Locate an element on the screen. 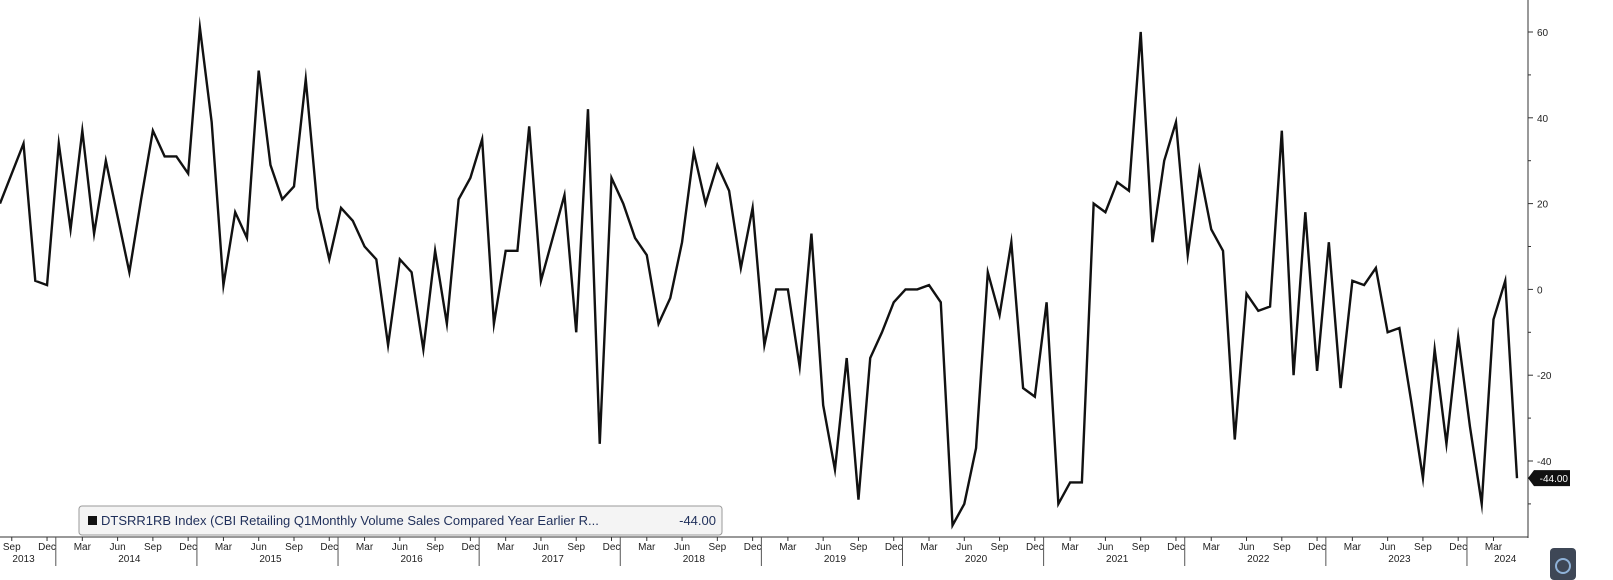  y-axis: -40 -20 0 20 40 60 is located at coordinates (1540, 266).